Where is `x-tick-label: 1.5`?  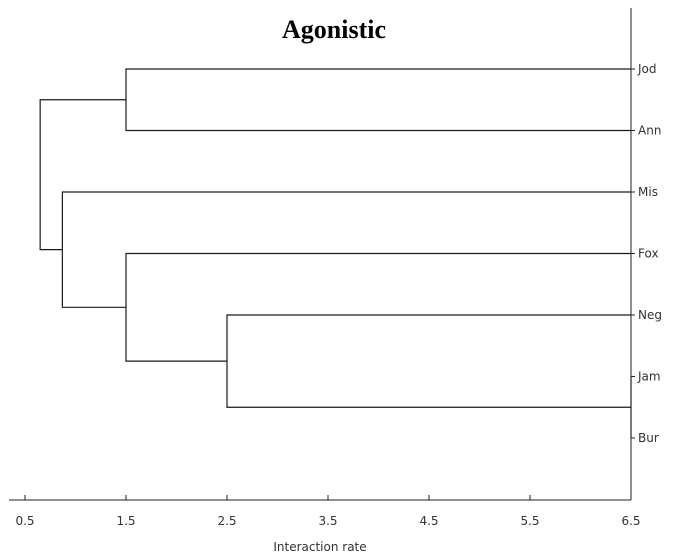 x-tick-label: 1.5 is located at coordinates (125, 521).